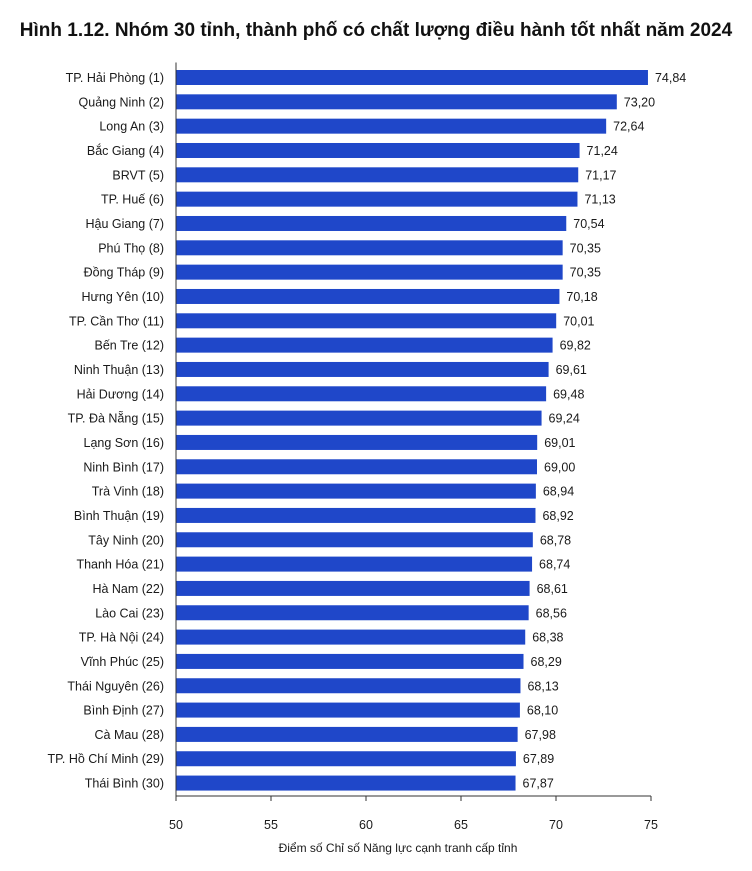 The image size is (752, 871). Describe the element at coordinates (129, 735) in the screenshot. I see `category-label: Cà Mau (28)` at that location.